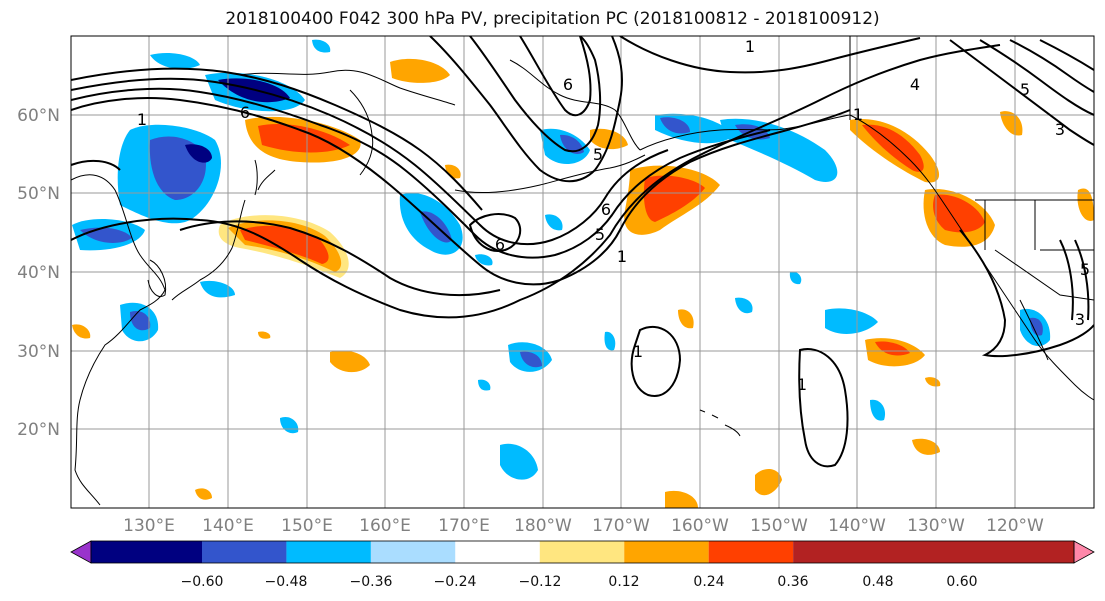  I want to click on colorbar-tick-label: 0.36, so click(792, 582).